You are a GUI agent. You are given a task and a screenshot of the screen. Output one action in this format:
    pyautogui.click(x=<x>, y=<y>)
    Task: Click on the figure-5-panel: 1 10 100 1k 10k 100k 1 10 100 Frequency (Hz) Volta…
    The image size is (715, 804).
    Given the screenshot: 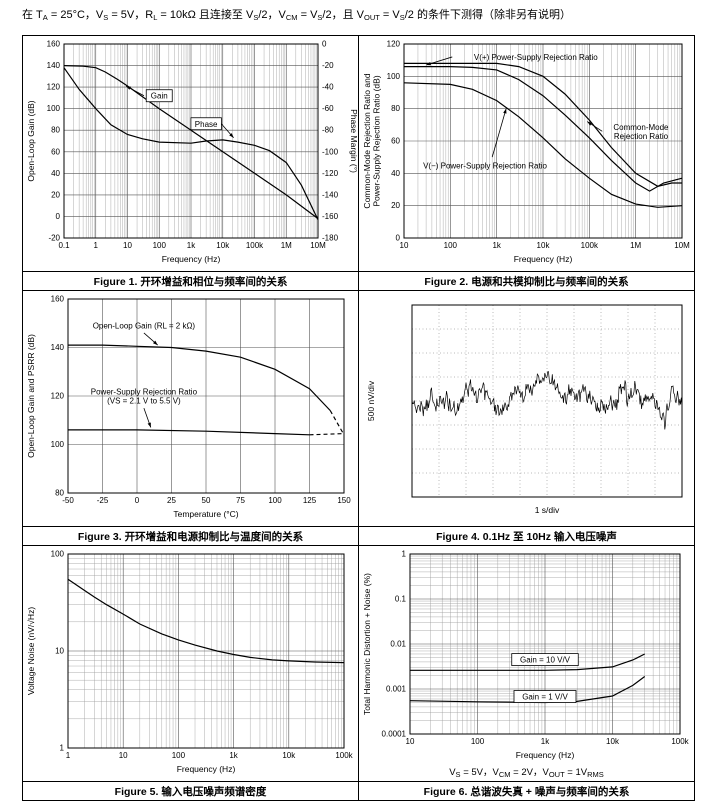 What is the action you would take?
    pyautogui.click(x=191, y=673)
    